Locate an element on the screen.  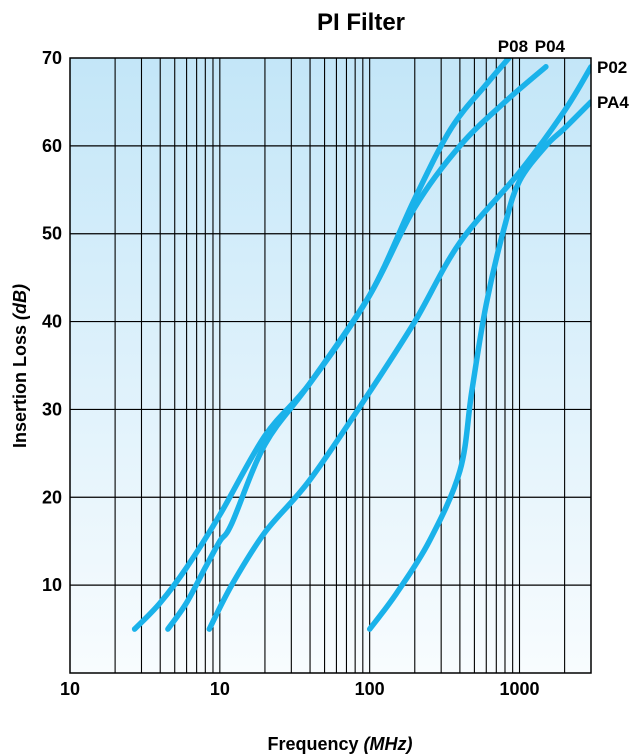
chart-title: PI Filter is located at coordinates (361, 22).